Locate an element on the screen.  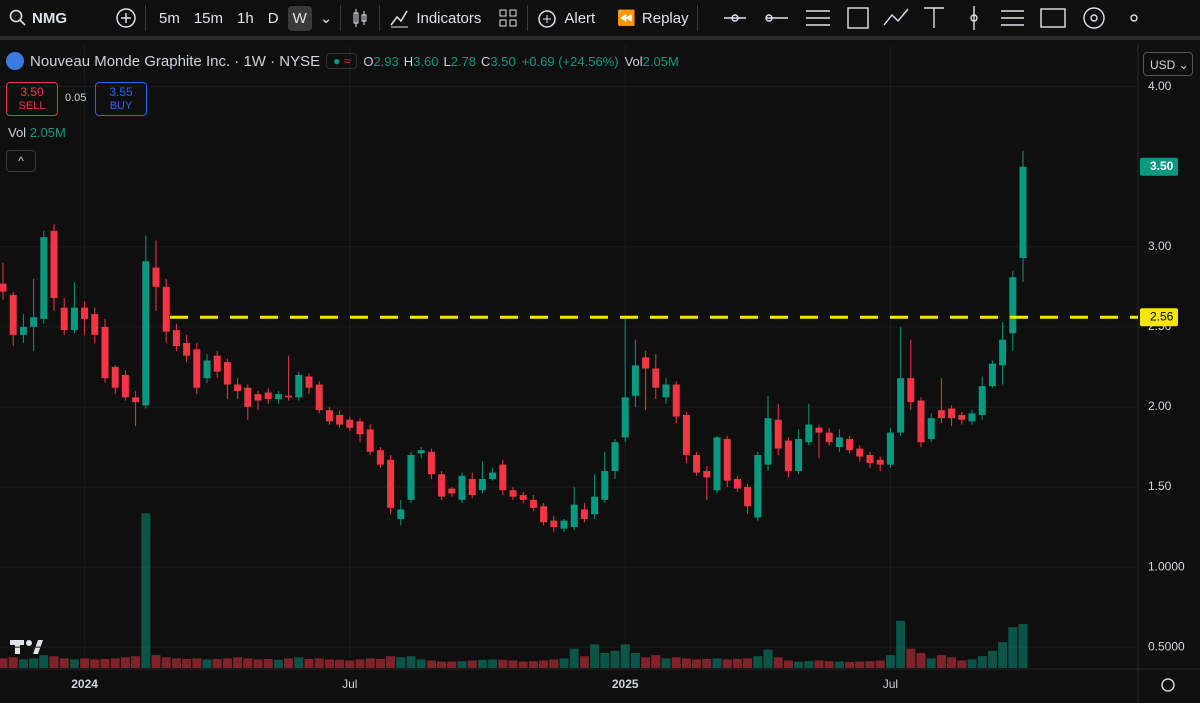
buy-button: 3.55 BUY is located at coordinates (121, 99).